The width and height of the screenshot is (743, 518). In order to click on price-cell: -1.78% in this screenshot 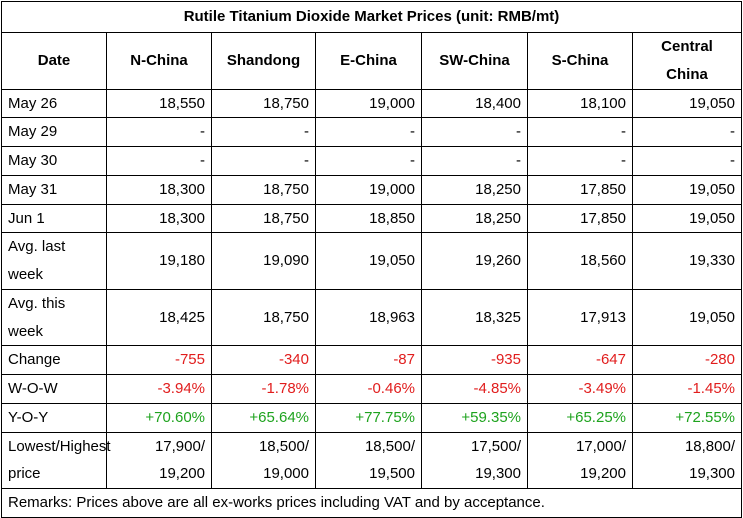, I will do `click(263, 389)`.